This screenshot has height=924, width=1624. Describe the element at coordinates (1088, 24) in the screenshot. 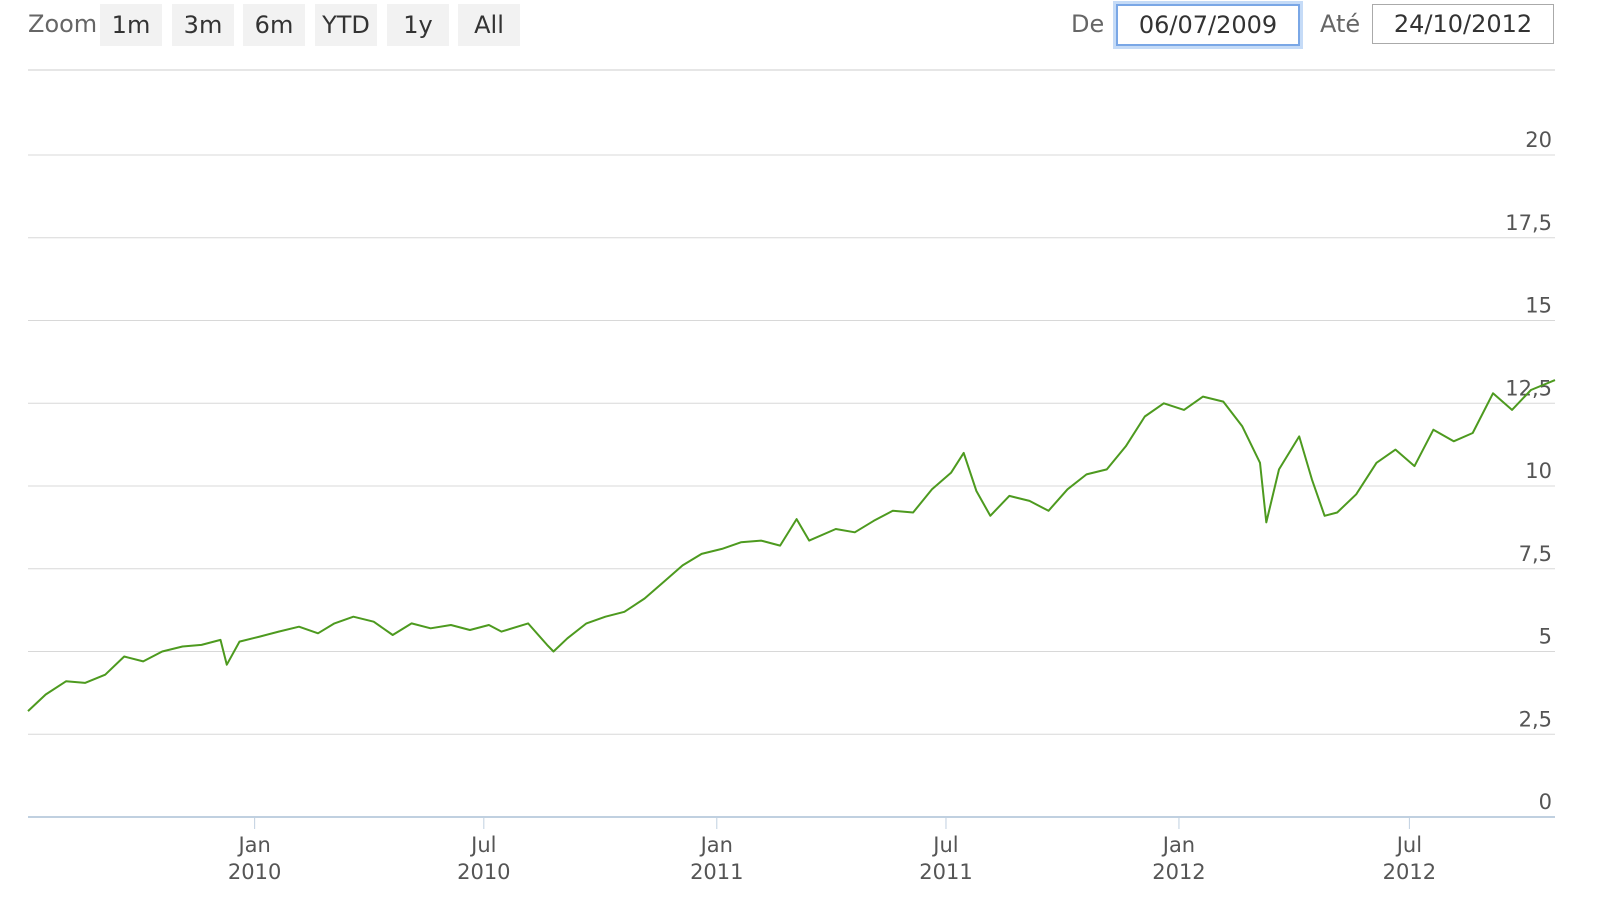

I see `from-label: De` at that location.